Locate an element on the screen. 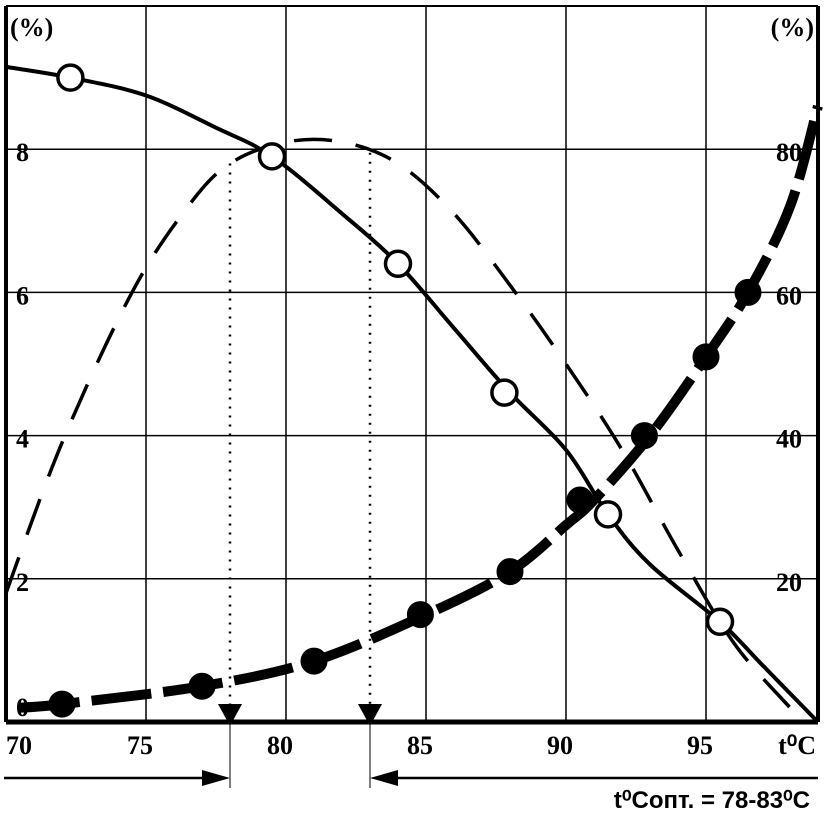  y-left-tick-label: 6 is located at coordinates (22, 295).